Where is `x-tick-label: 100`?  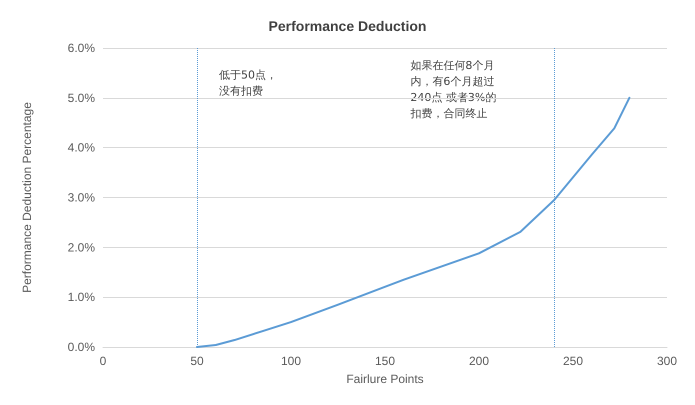 x-tick-label: 100 is located at coordinates (291, 361).